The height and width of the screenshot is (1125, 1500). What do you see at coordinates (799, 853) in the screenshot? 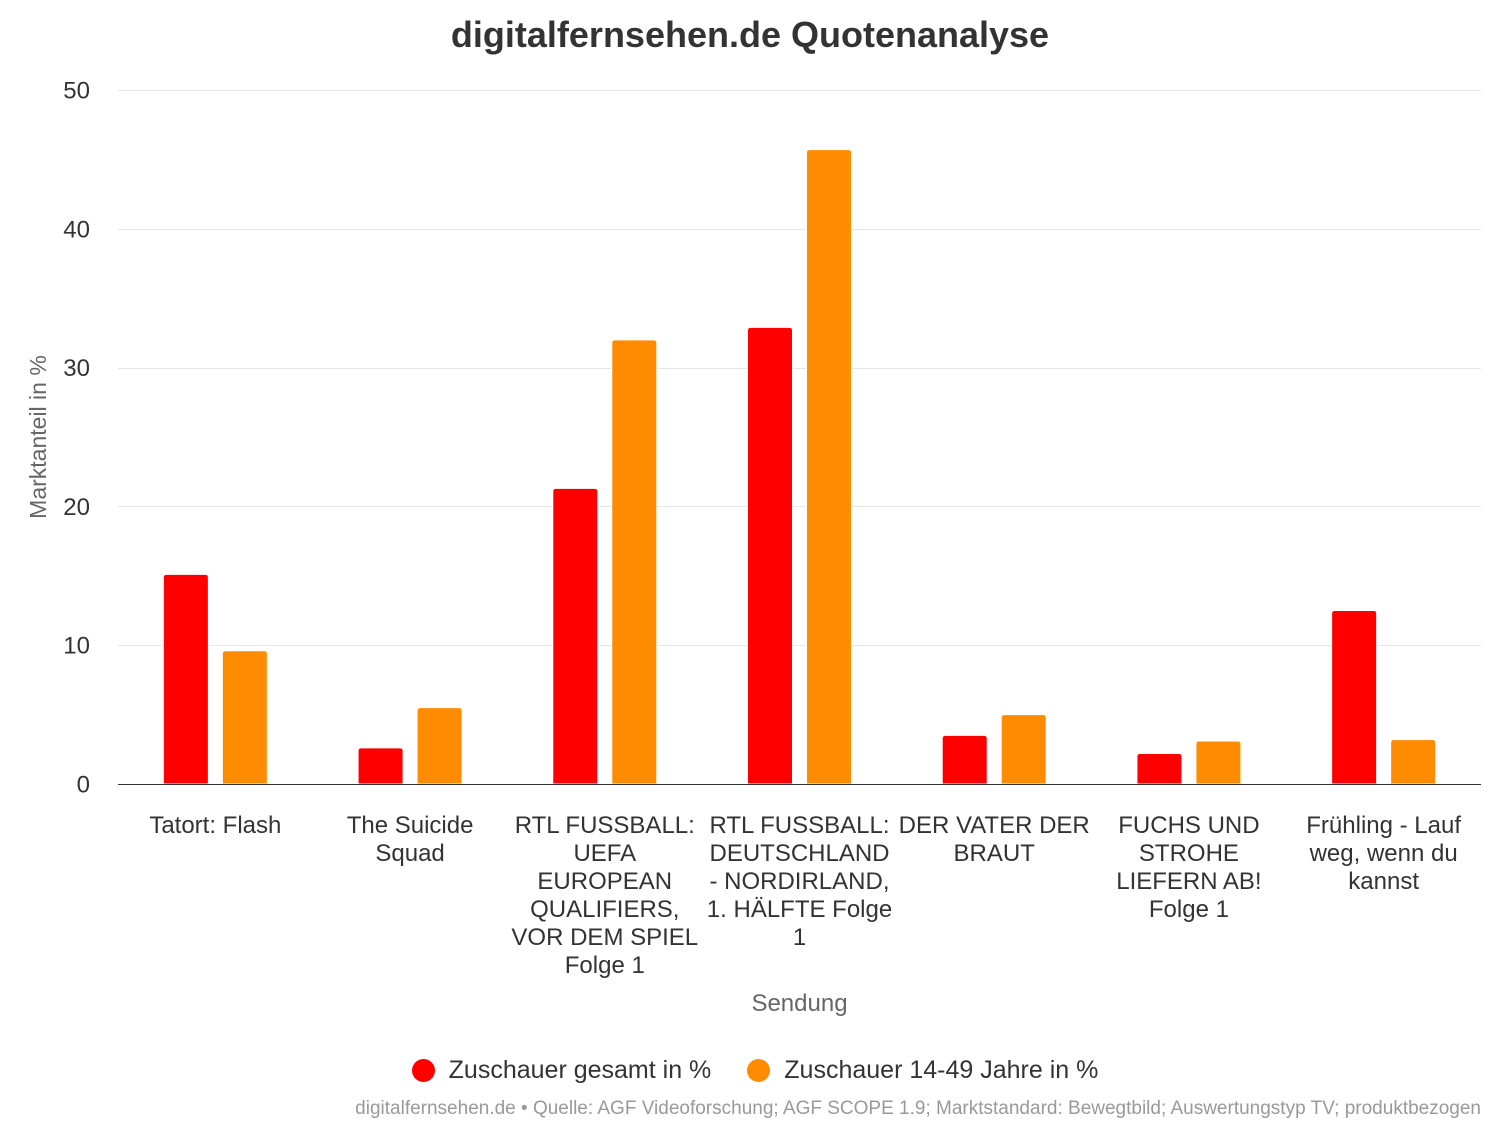
I see `x-tick-label-line: DEUTSCHLAND` at bounding box center [799, 853].